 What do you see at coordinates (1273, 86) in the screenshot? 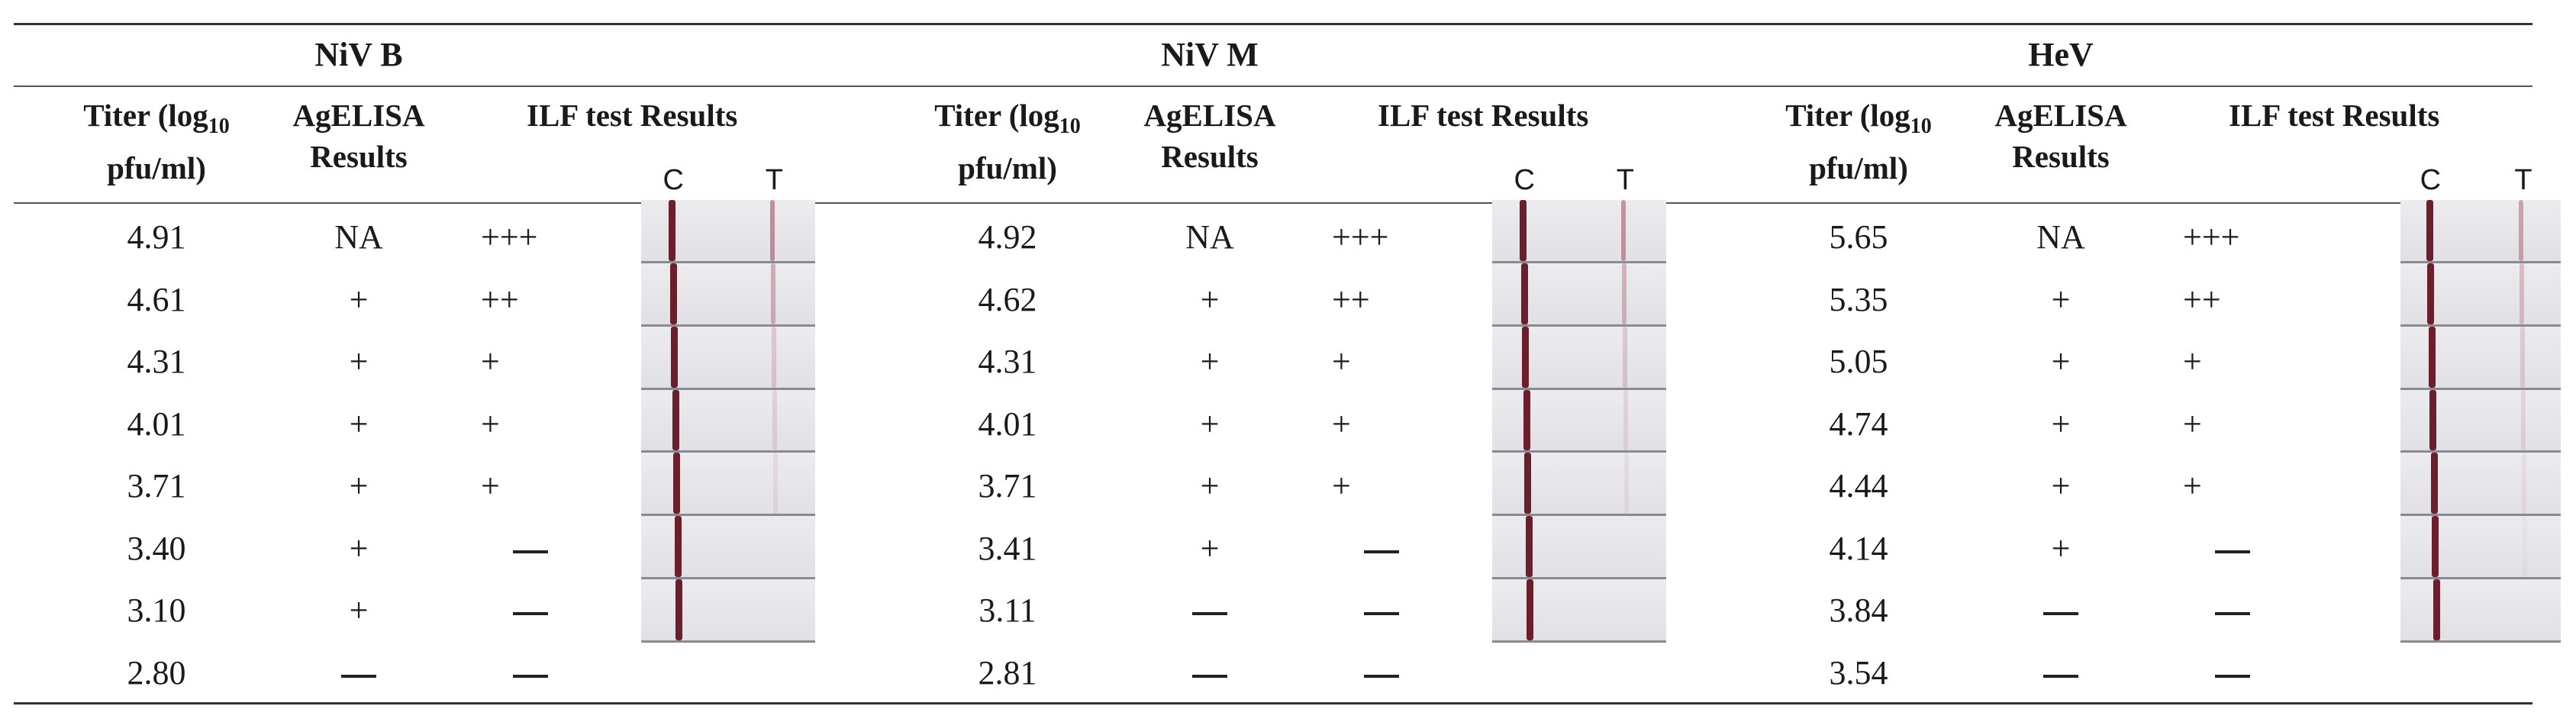
I see `group-rule` at bounding box center [1273, 86].